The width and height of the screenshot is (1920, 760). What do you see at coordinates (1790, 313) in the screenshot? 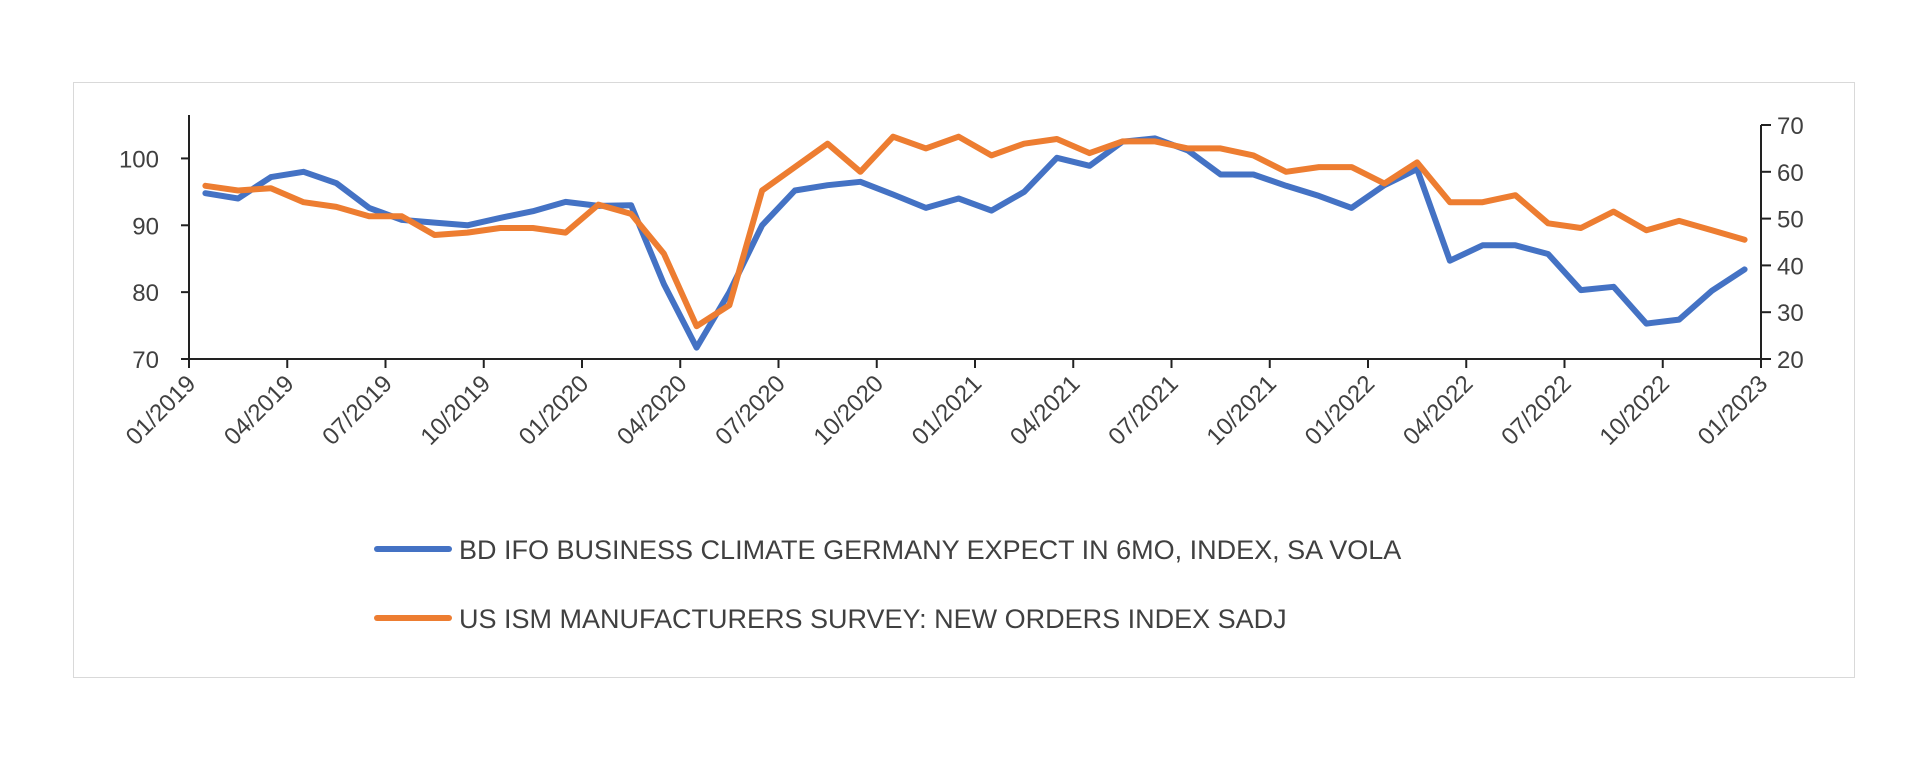
I see `y-right-tick-label: 30` at bounding box center [1790, 313].